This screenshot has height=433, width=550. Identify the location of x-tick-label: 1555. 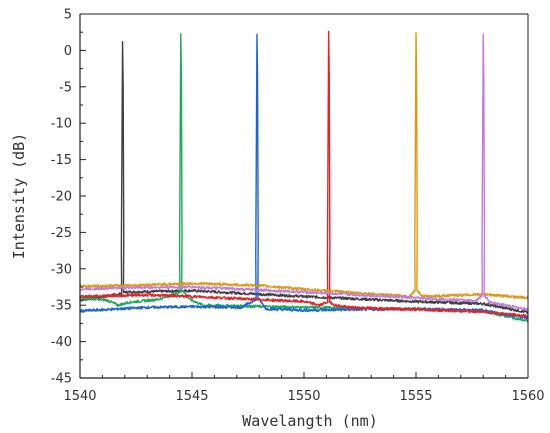
(415, 396).